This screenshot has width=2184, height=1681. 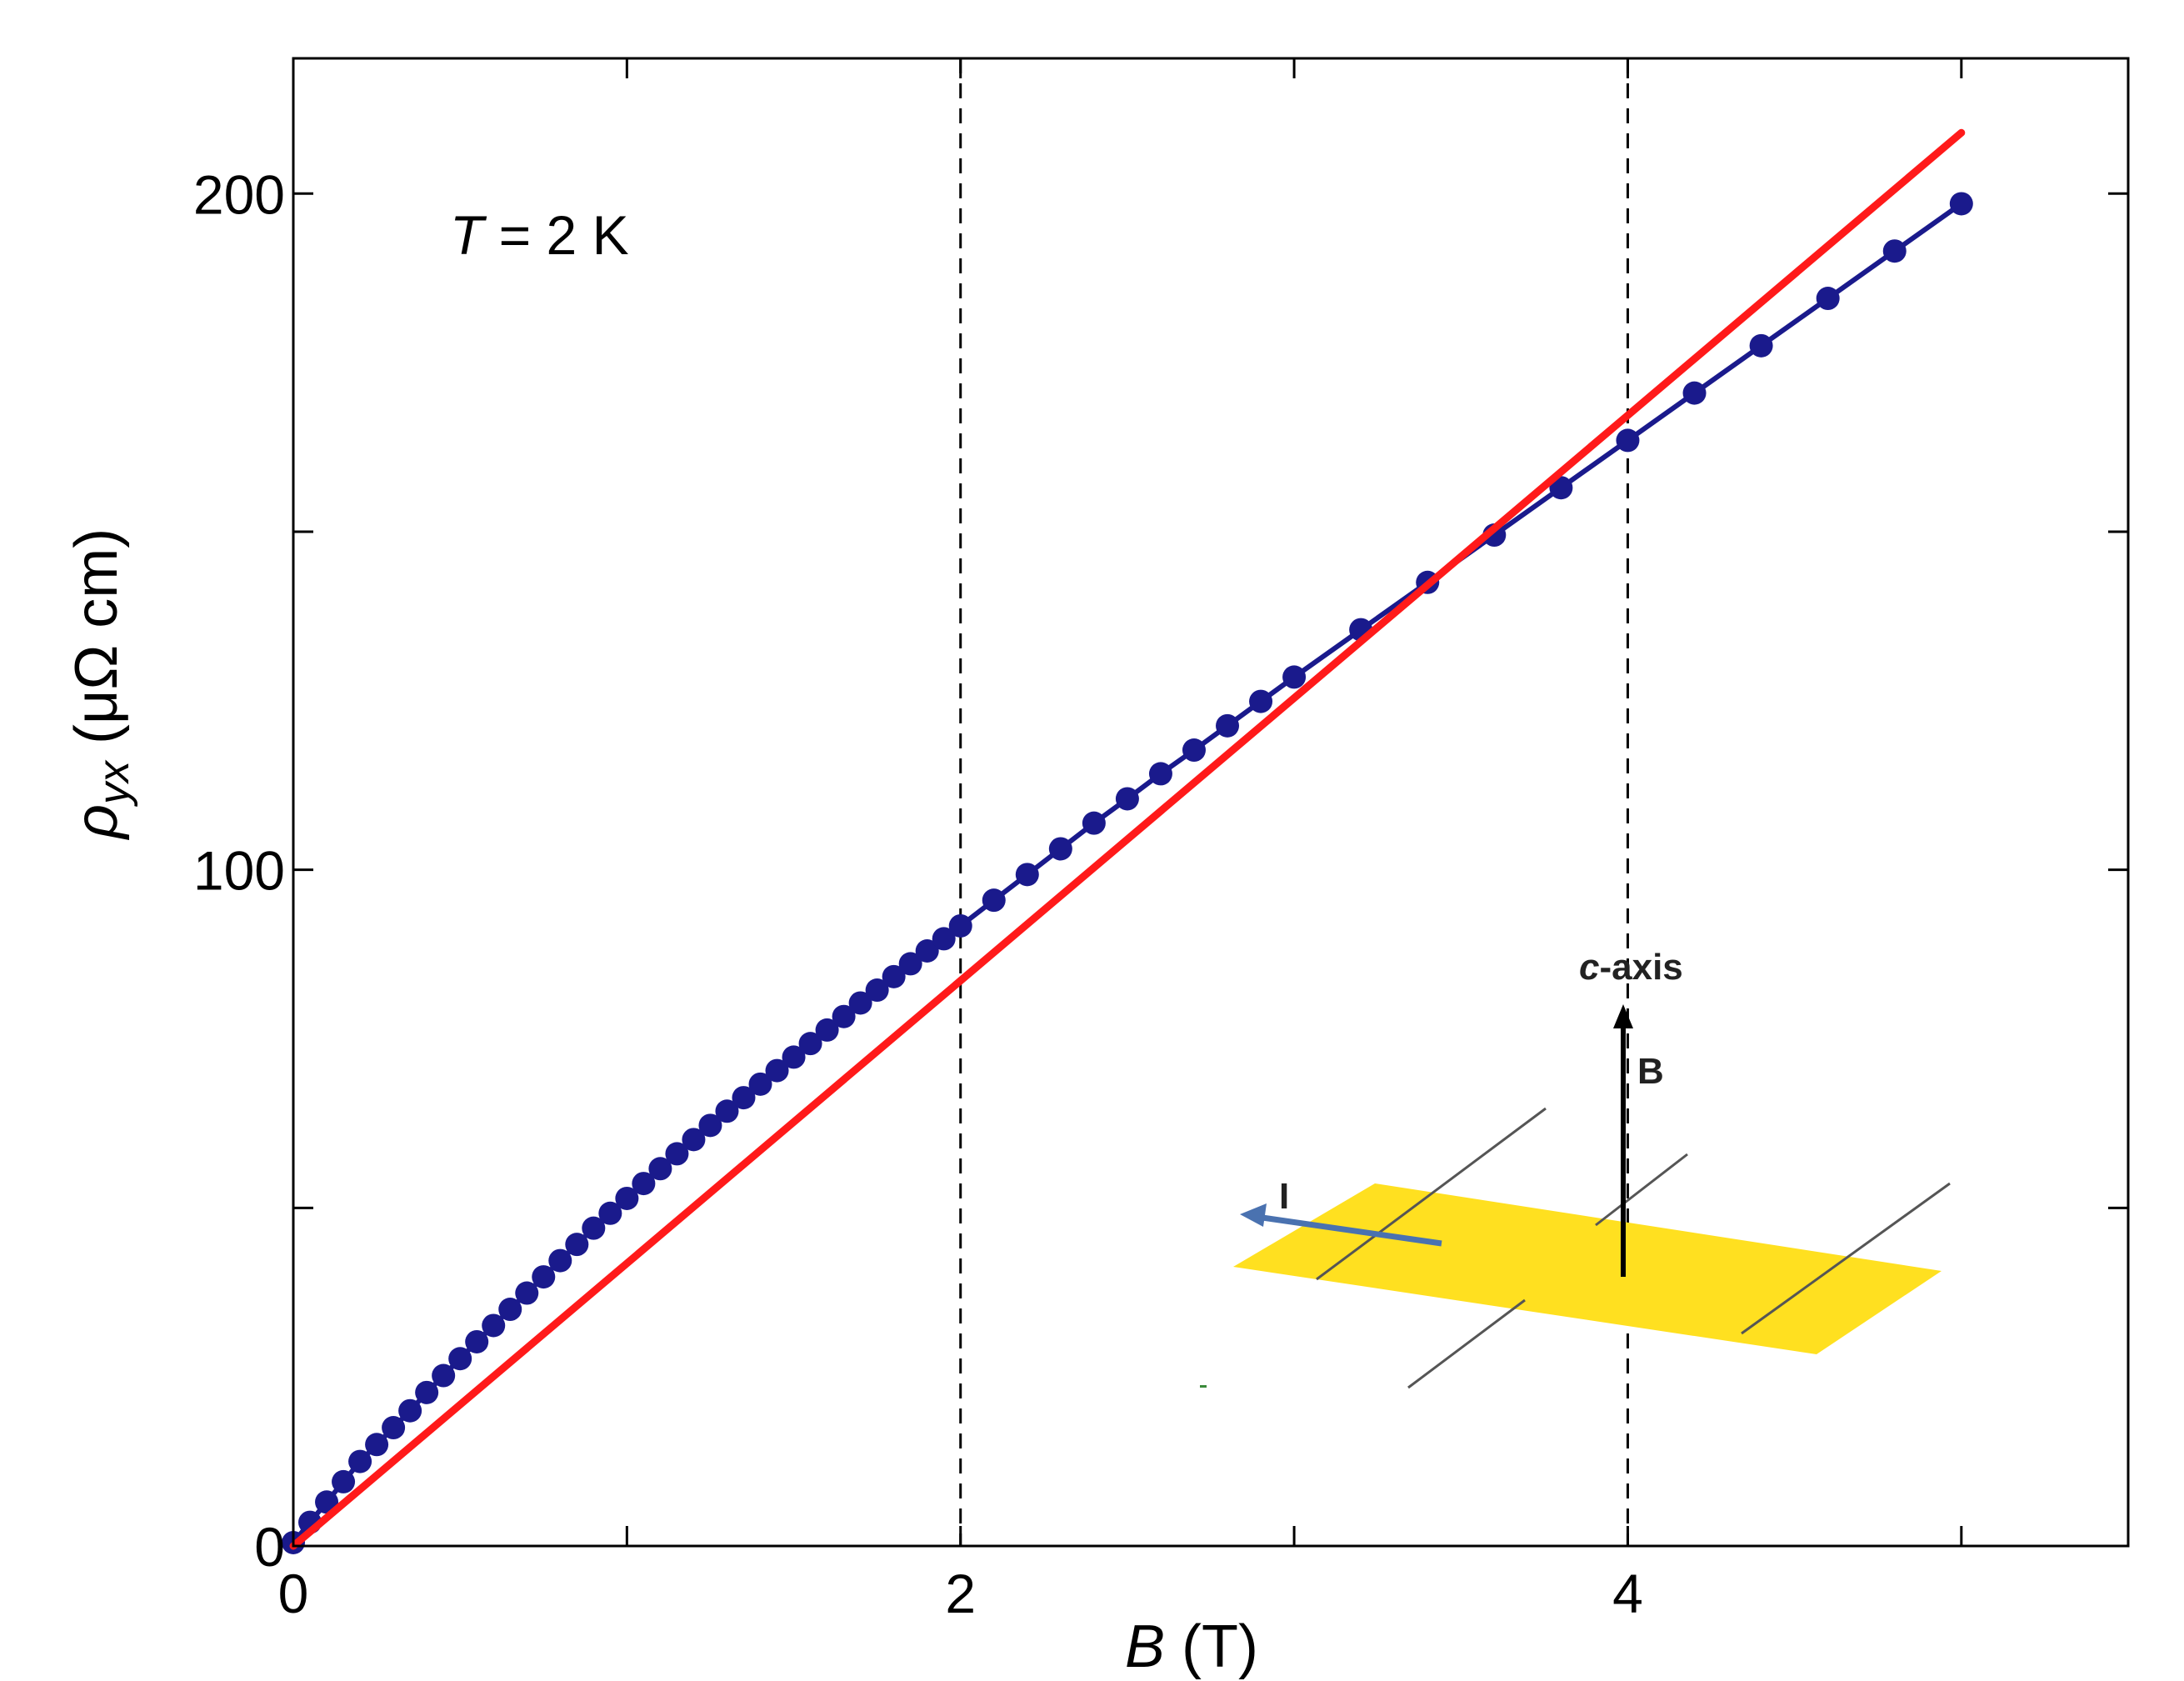 I want to click on y-axis-title: ρyx (μΩ cm), so click(x=100, y=684).